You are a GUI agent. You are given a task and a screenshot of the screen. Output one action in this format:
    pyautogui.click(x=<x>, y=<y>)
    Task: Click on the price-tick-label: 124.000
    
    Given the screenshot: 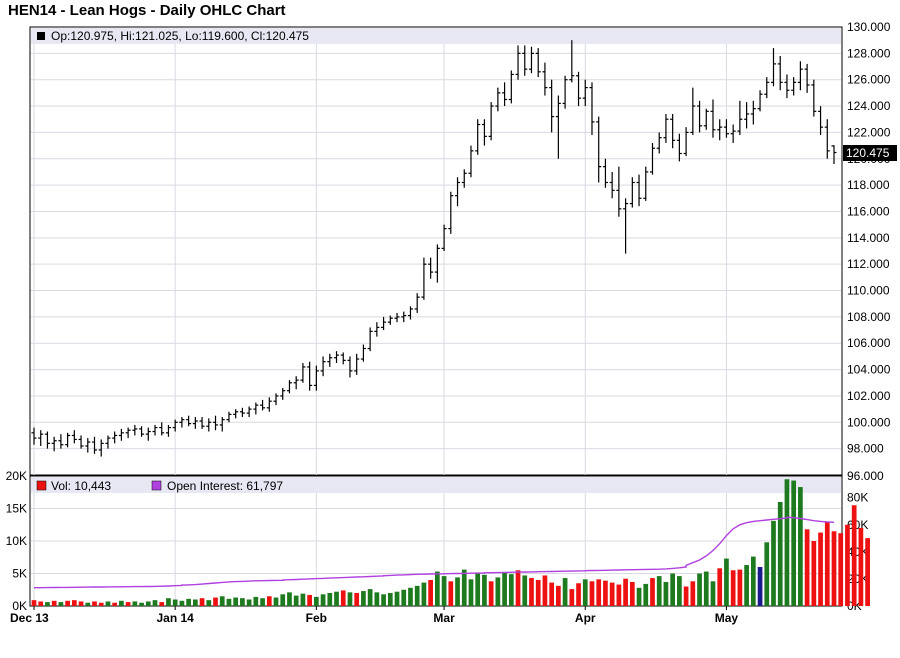 What is the action you would take?
    pyautogui.click(x=869, y=106)
    